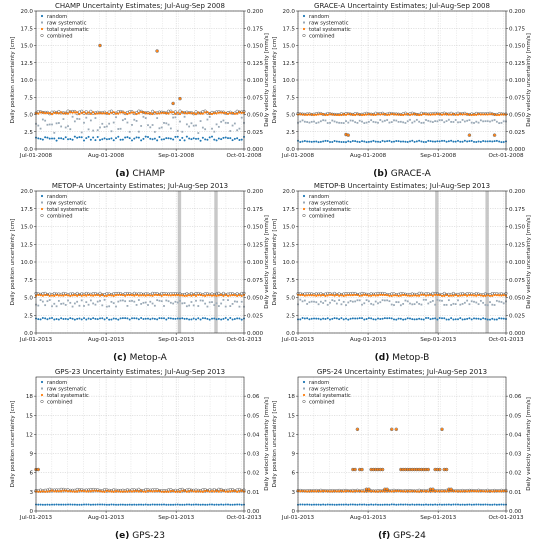 This screenshot has width=535, height=550. What do you see at coordinates (529, 80) in the screenshot?
I see `y2-axis-label: Daily velocity uncertainty [mm/s]` at bounding box center [529, 80].